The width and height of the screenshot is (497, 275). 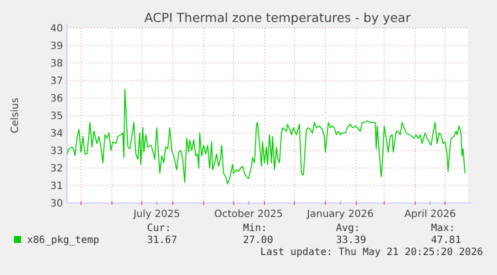 What do you see at coordinates (248, 214) in the screenshot?
I see `x-tick-label: October 2025` at bounding box center [248, 214].